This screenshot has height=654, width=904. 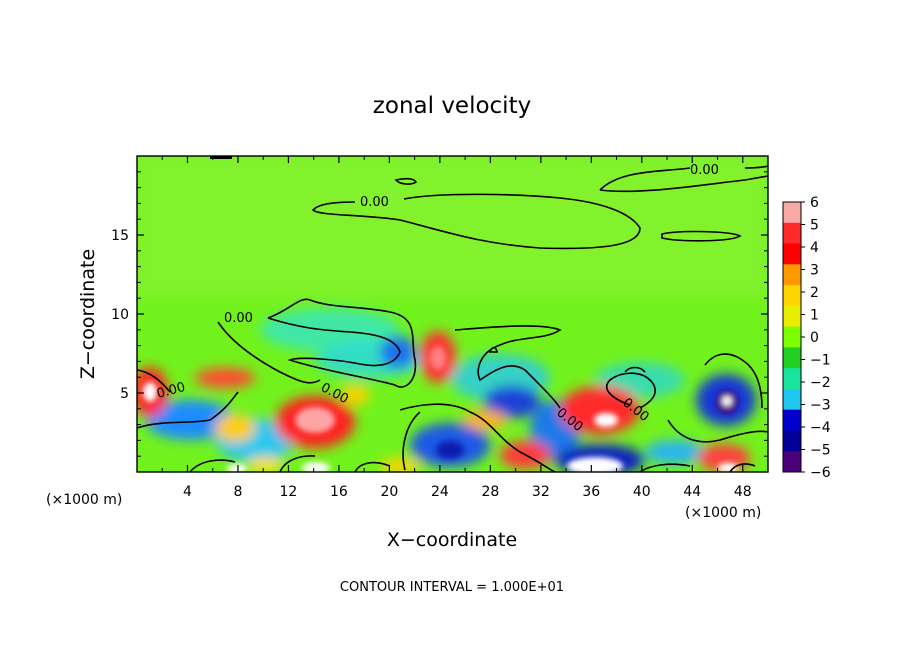 What do you see at coordinates (814, 316) in the screenshot?
I see `colorbar-tick-label: 1` at bounding box center [814, 316].